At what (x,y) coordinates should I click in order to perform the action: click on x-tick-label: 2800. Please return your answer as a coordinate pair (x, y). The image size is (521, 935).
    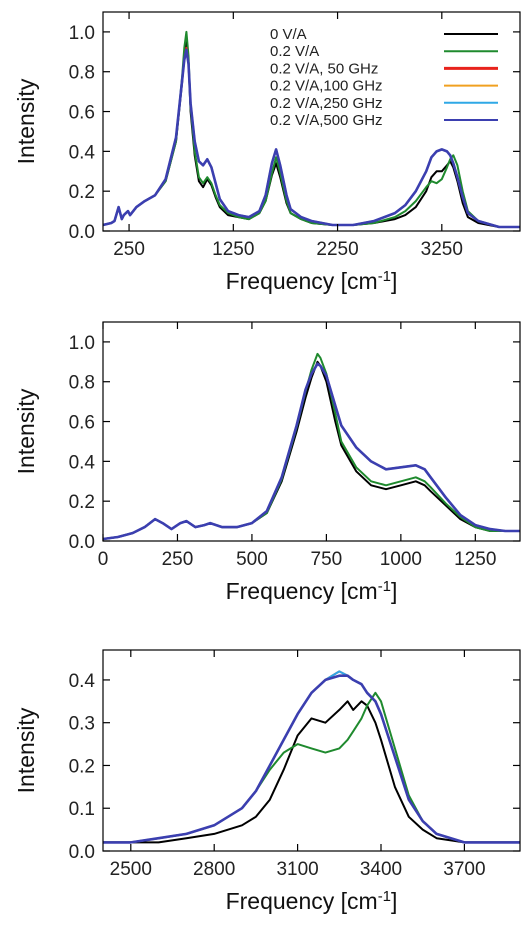
    Looking at the image, I should click on (214, 869).